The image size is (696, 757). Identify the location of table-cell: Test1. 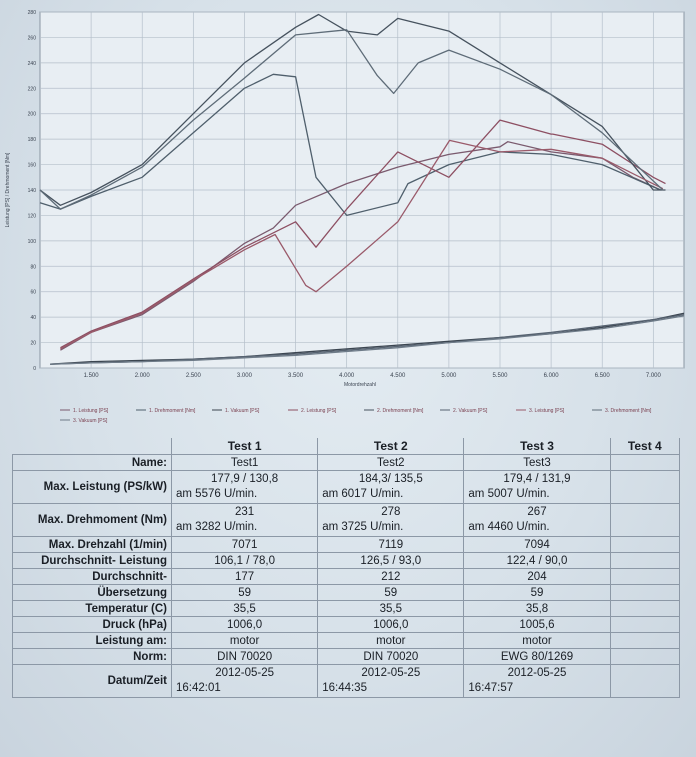
(244, 462).